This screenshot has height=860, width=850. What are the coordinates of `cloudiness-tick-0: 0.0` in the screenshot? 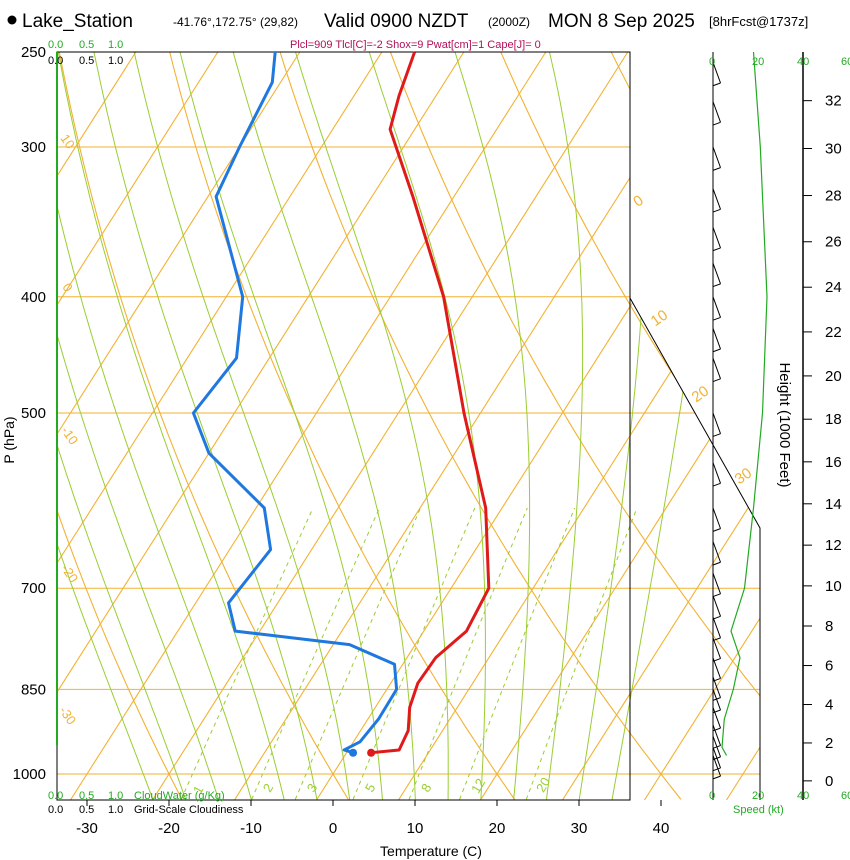 It's located at (55, 810).